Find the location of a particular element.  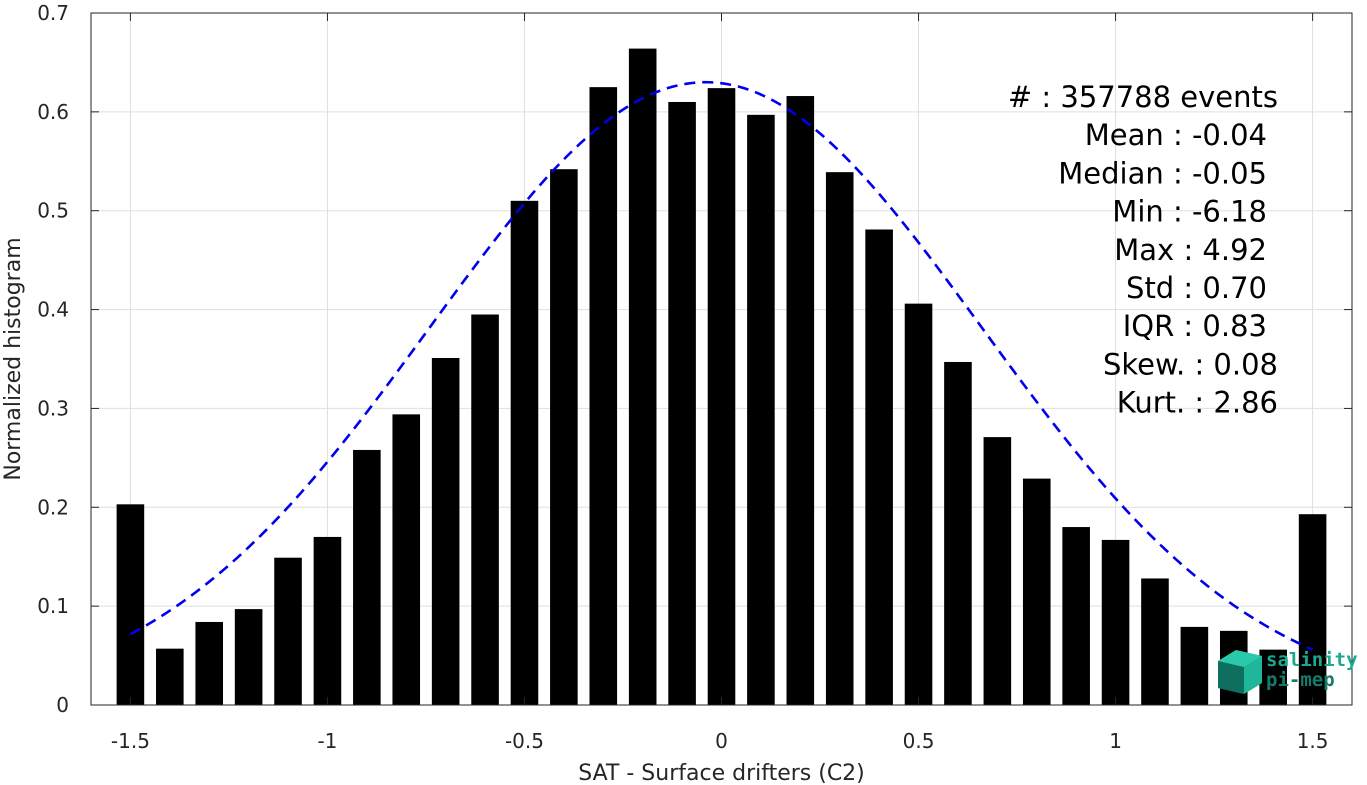

y-tick-label: 0.5 is located at coordinates (53, 211).